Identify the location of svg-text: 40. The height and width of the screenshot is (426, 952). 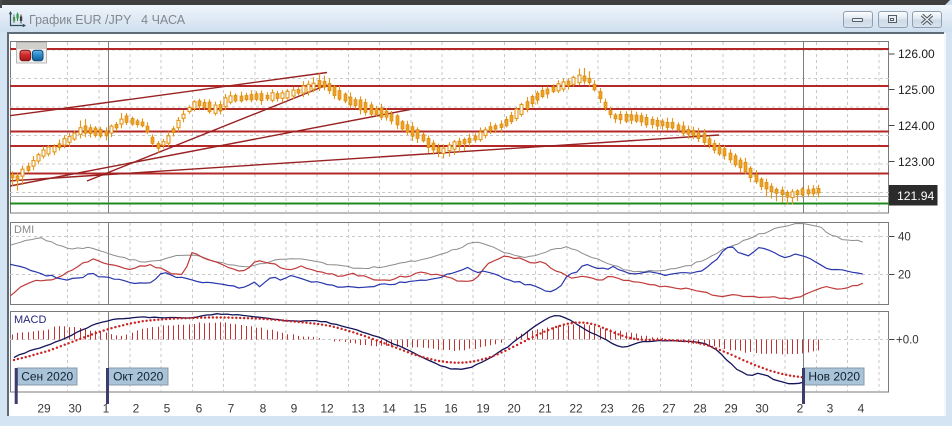
(904, 238).